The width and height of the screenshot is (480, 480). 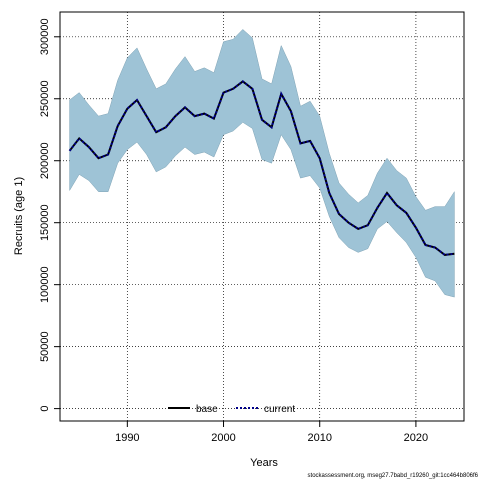 I want to click on y-tick-label: 300000, so click(x=45, y=36).